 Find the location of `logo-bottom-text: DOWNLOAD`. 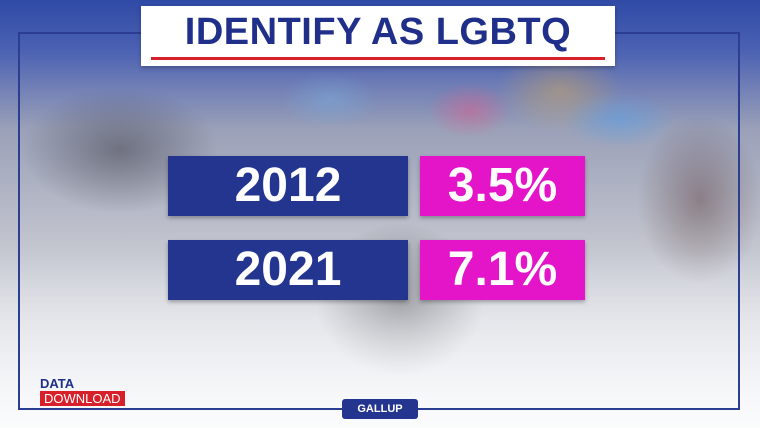

logo-bottom-text: DOWNLOAD is located at coordinates (82, 398).